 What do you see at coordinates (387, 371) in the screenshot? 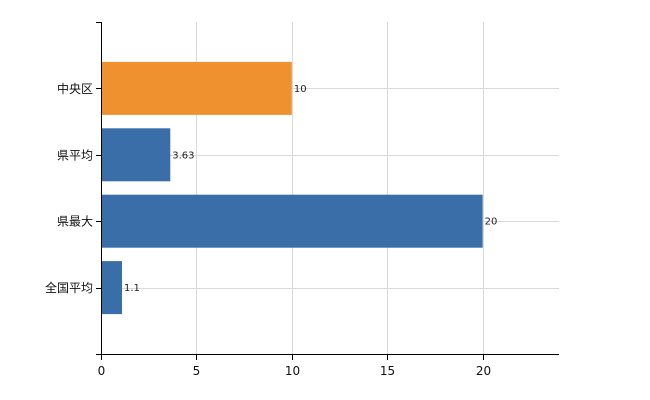
I see `x-tick-label-3: 15` at bounding box center [387, 371].